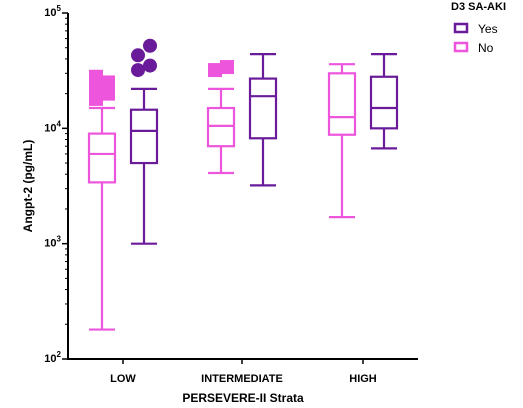 Image resolution: width=523 pixels, height=408 pixels. What do you see at coordinates (59, 8) in the screenshot?
I see `y-tick-exponent: 5` at bounding box center [59, 8].